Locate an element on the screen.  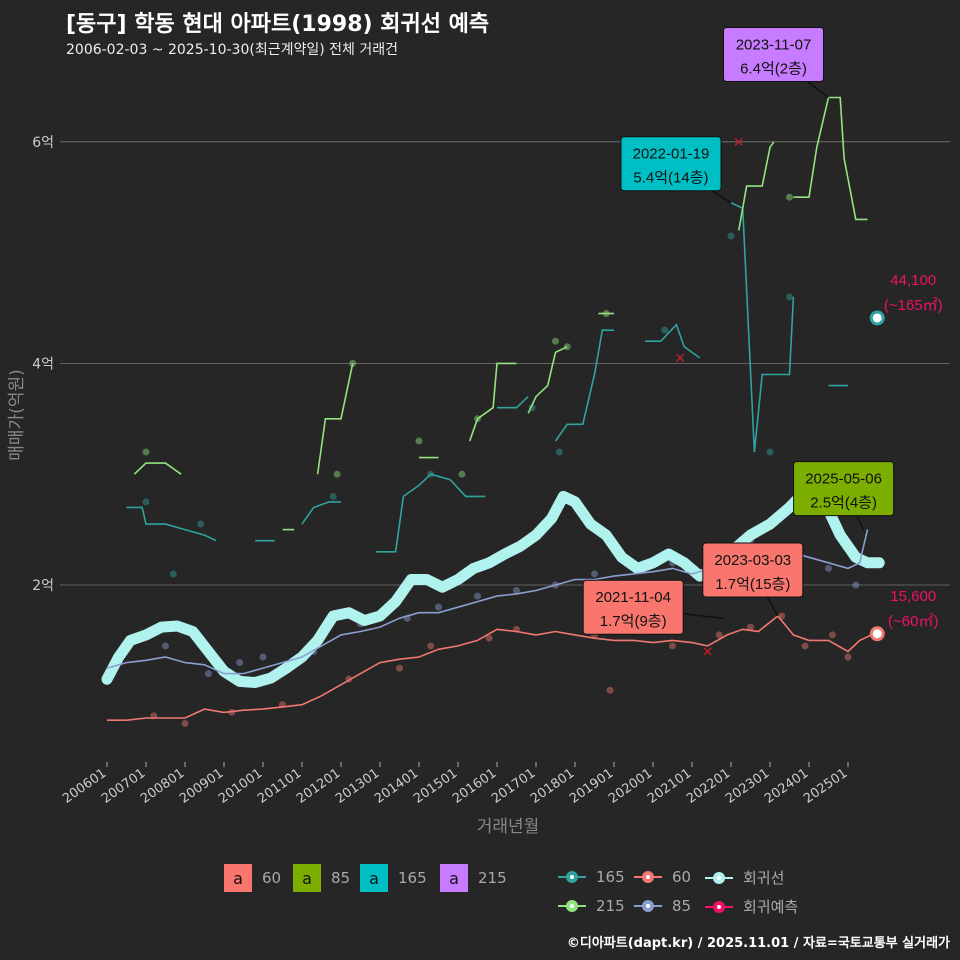
annotation-value: 1.7억(9층) is located at coordinates (633, 621).